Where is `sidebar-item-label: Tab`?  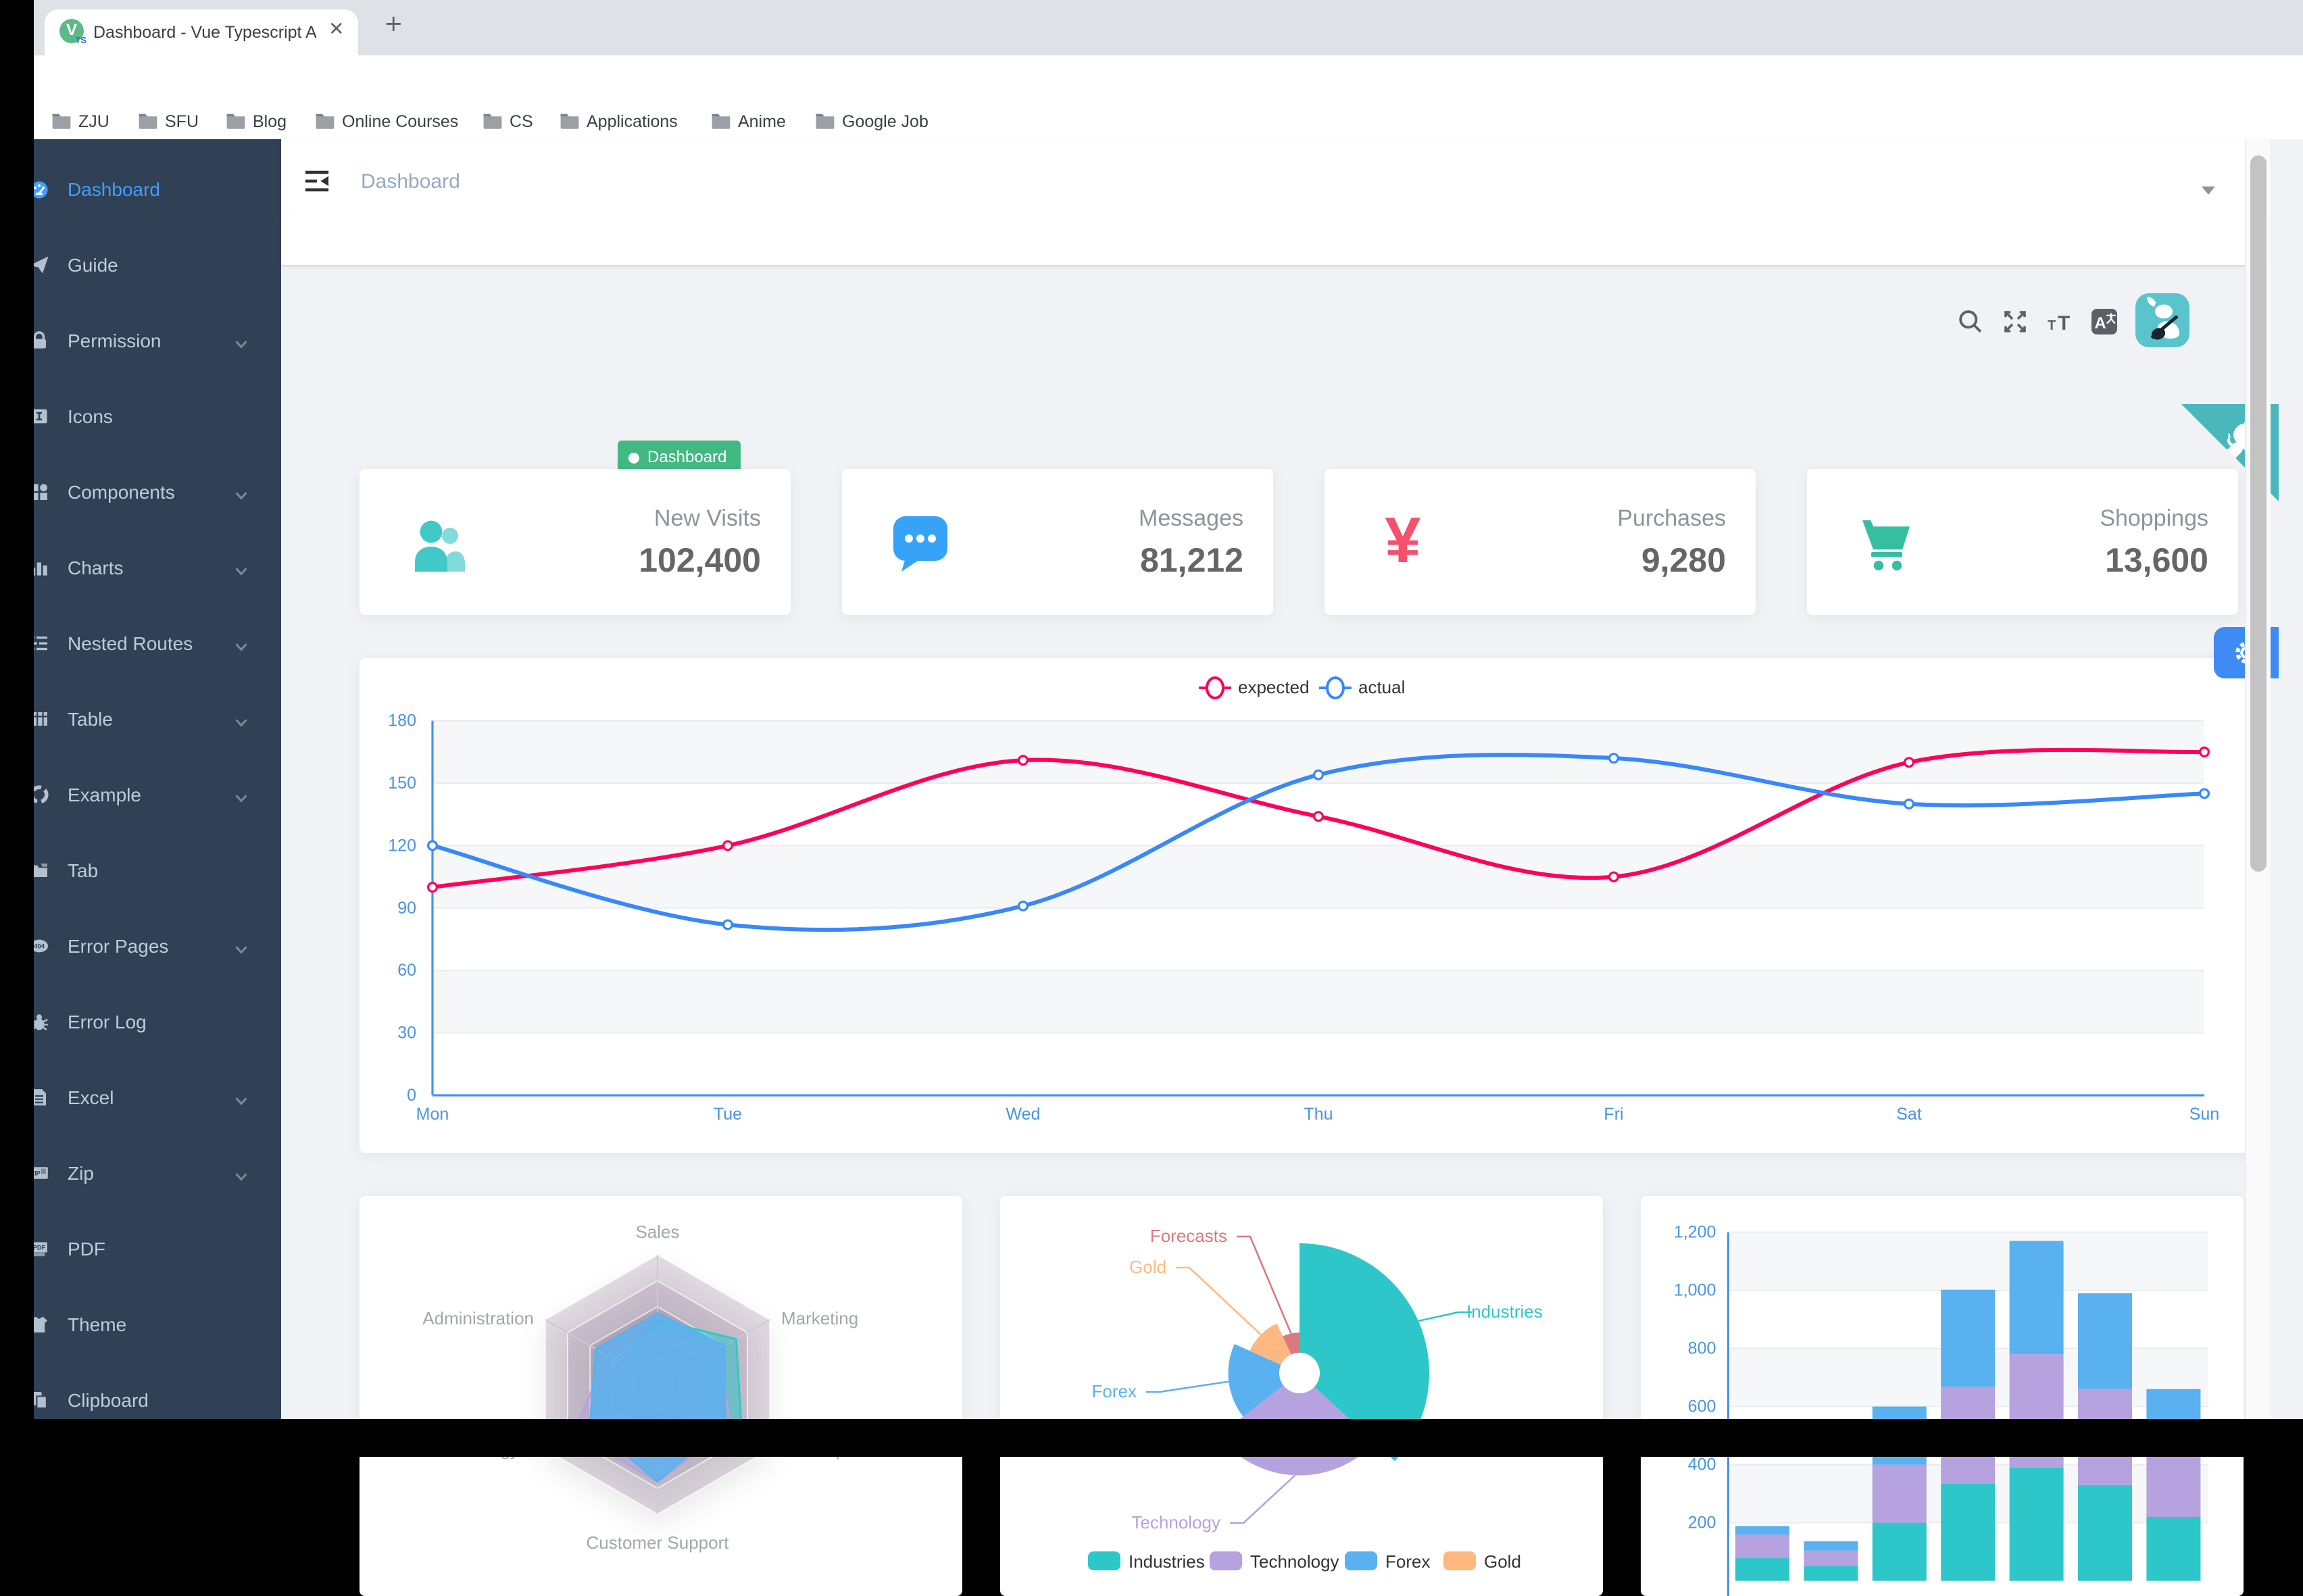
sidebar-item-label: Tab is located at coordinates (83, 870).